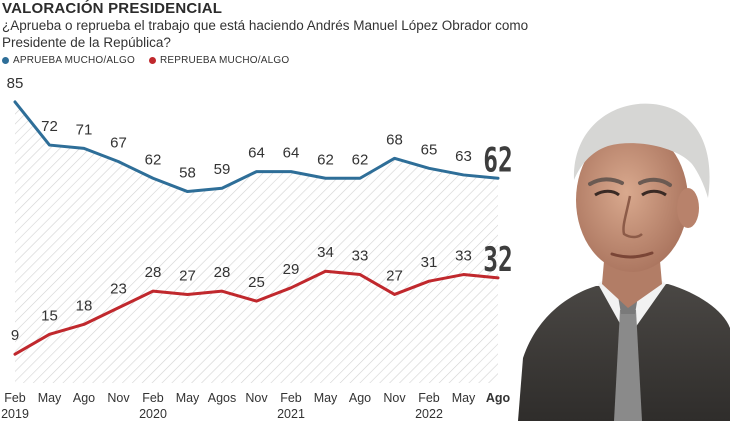 The image size is (730, 421). I want to click on eyebrow-left, so click(606, 181).